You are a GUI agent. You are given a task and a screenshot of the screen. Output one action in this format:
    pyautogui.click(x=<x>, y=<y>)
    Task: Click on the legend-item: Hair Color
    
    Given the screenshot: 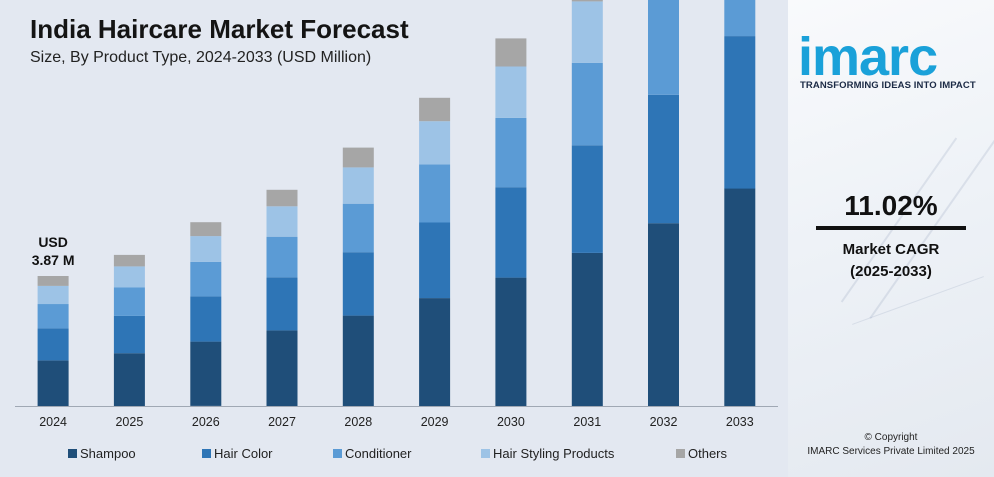 What is the action you would take?
    pyautogui.click(x=237, y=453)
    